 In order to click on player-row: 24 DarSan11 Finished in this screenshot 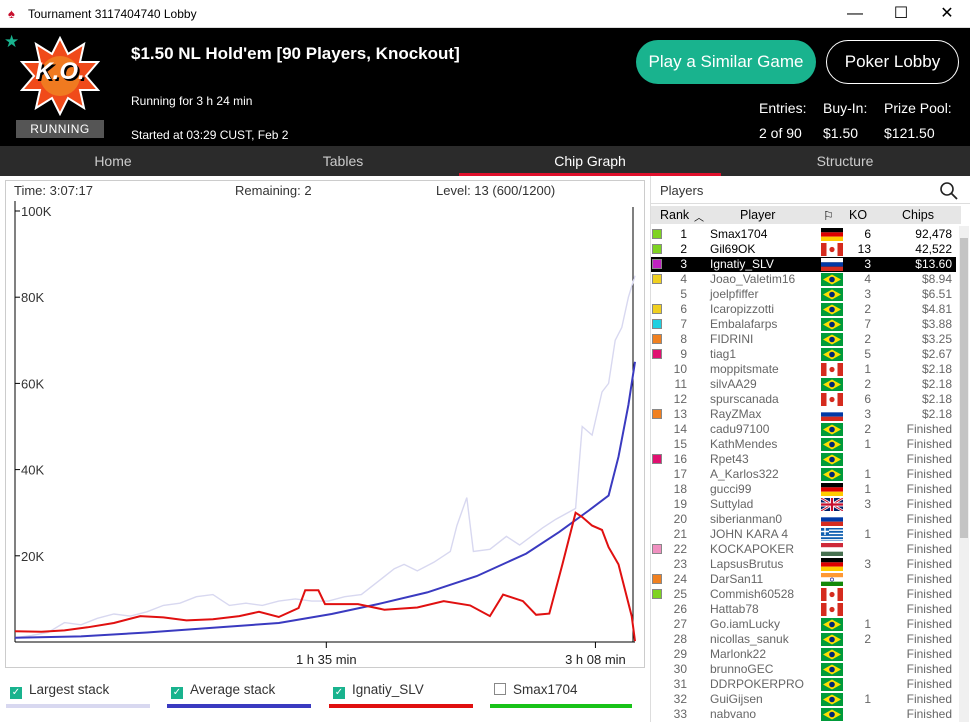, I will do `click(803, 579)`.